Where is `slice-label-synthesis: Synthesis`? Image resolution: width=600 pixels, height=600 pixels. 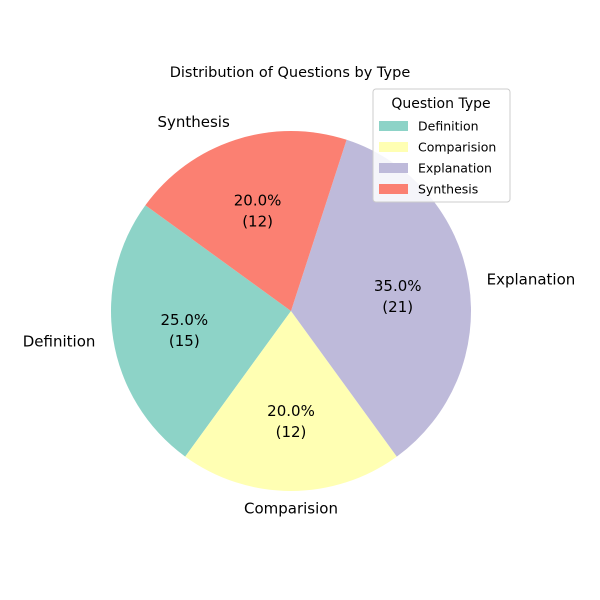 slice-label-synthesis: Synthesis is located at coordinates (193, 122).